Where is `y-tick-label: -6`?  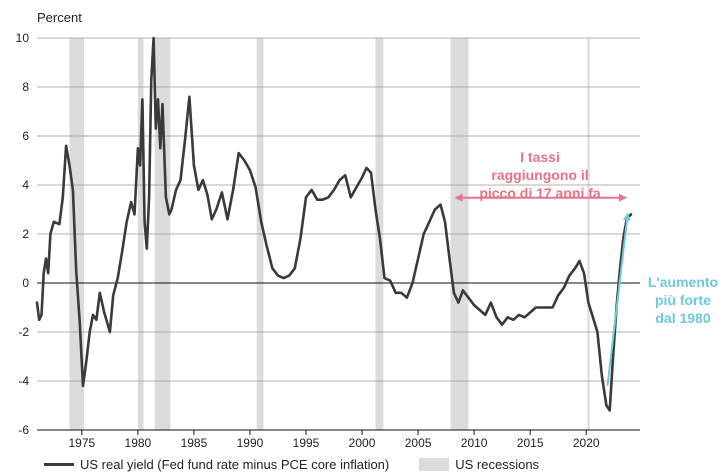
y-tick-label: -6 is located at coordinates (23, 430).